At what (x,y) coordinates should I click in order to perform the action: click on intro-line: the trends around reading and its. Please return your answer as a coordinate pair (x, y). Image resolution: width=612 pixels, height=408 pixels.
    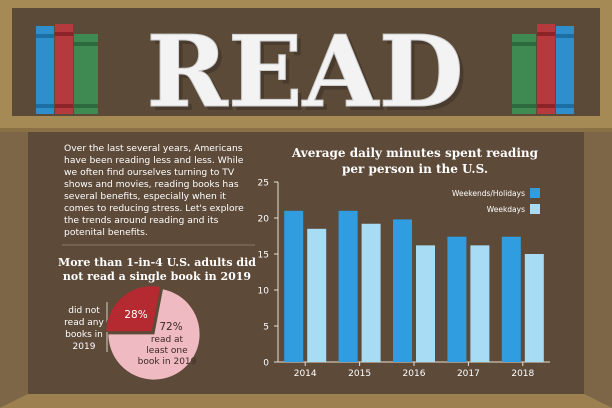
    Looking at the image, I should click on (141, 220).